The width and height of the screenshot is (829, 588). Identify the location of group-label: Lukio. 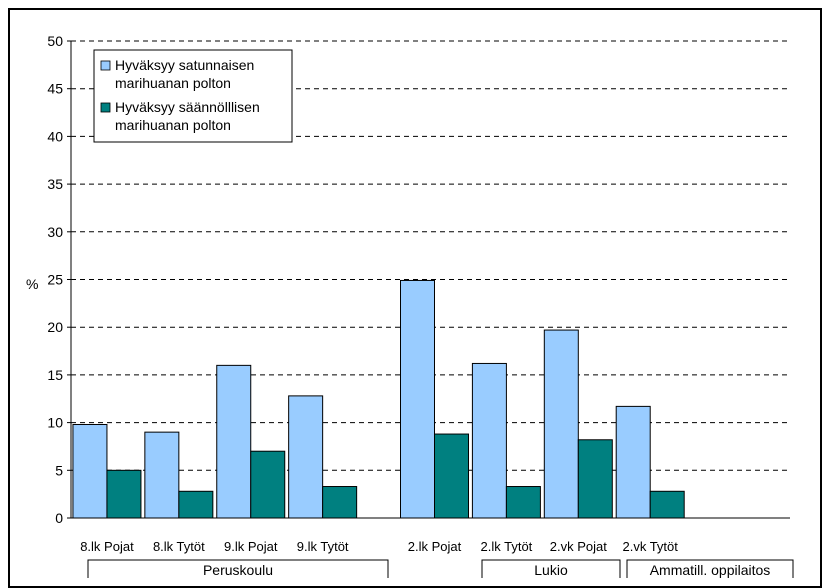
(551, 570).